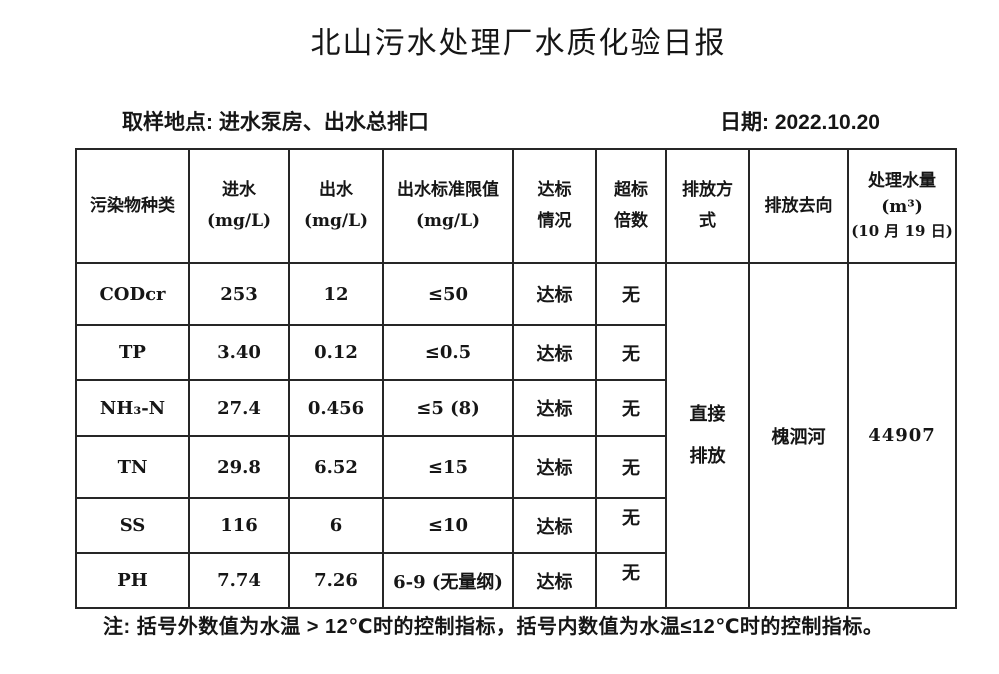  Describe the element at coordinates (336, 467) in the screenshot. I see `cell-effluent: 6.52` at that location.